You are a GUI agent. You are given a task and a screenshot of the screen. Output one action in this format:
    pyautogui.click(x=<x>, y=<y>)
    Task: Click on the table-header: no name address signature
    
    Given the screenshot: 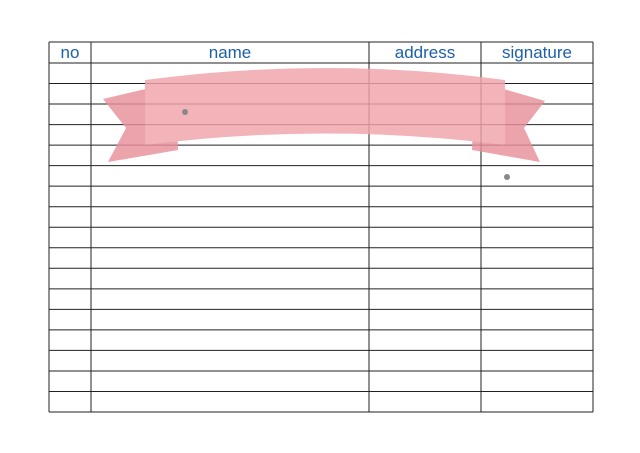 What is the action you would take?
    pyautogui.click(x=316, y=52)
    